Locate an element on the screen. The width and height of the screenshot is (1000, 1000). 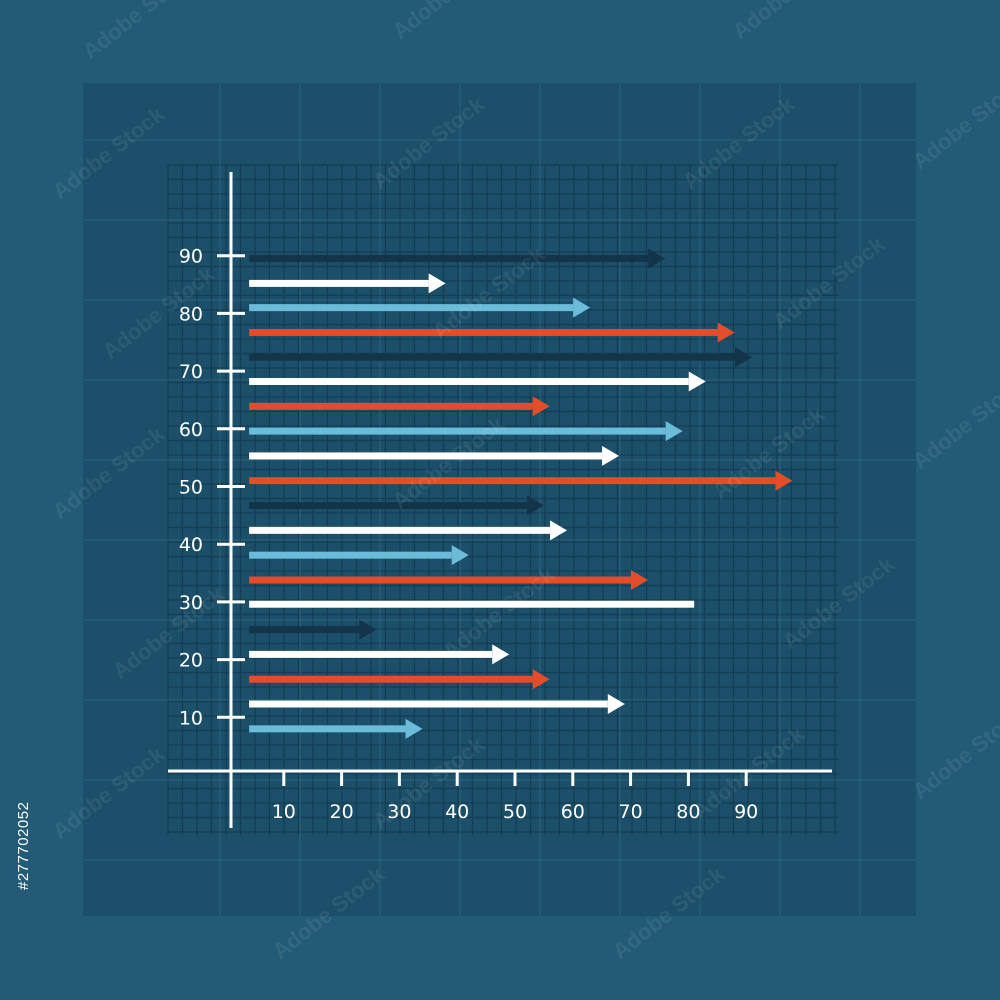
bar-13-arrowhead is located at coordinates (460, 555).